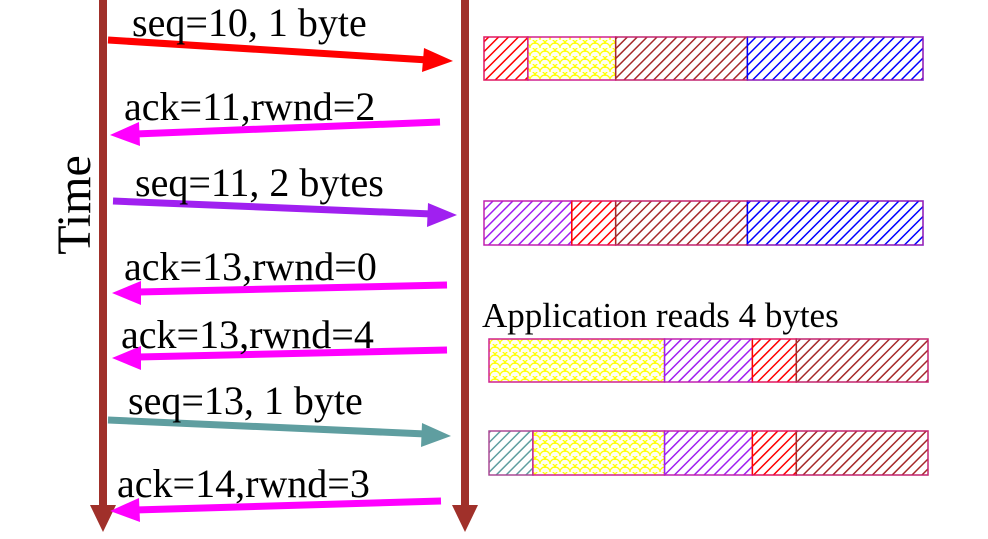 This screenshot has width=988, height=539. What do you see at coordinates (243, 483) in the screenshot?
I see `message-label: ack=14,rwnd=3` at bounding box center [243, 483].